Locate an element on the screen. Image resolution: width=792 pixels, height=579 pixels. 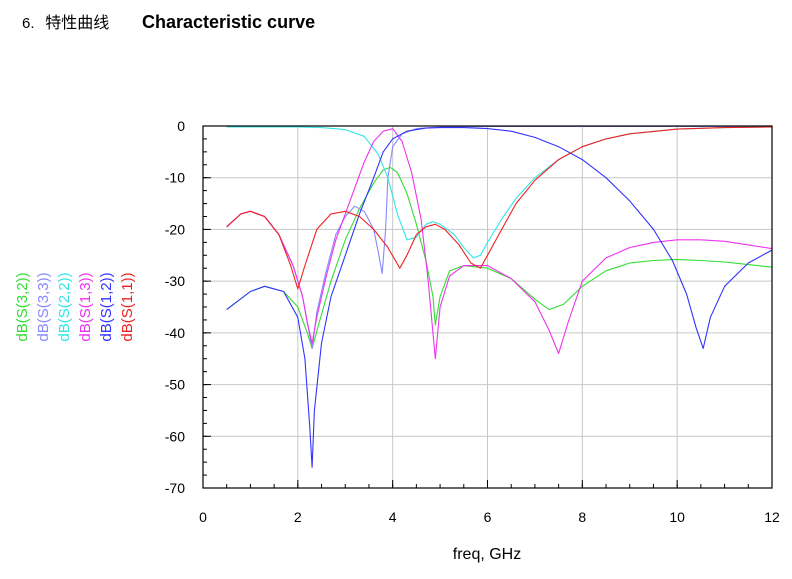
x-tick-label: 2 is located at coordinates (298, 517).